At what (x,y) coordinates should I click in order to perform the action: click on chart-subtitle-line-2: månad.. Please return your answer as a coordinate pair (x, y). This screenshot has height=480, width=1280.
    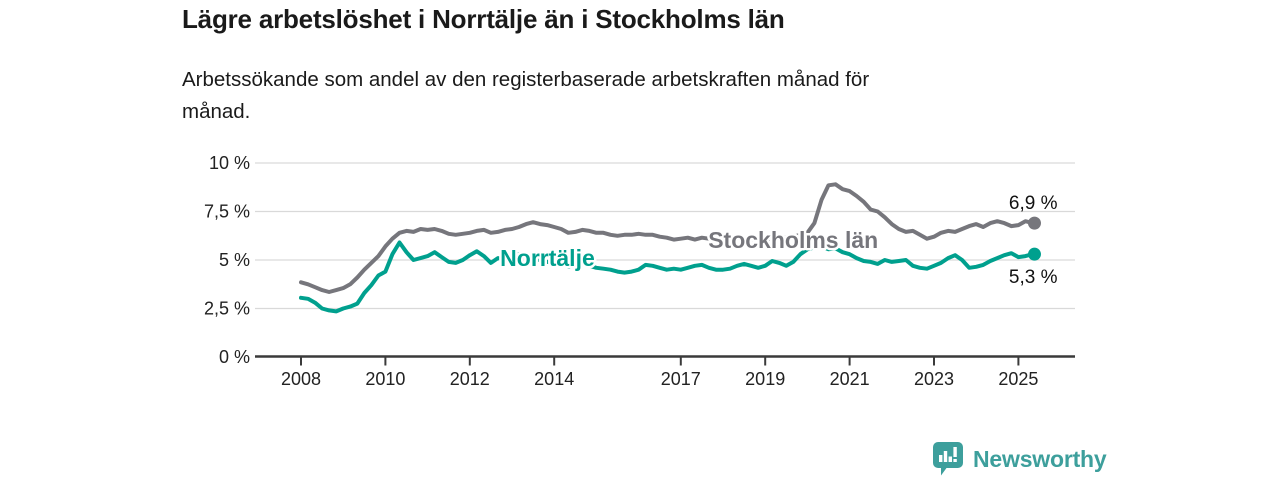
    Looking at the image, I should click on (216, 111).